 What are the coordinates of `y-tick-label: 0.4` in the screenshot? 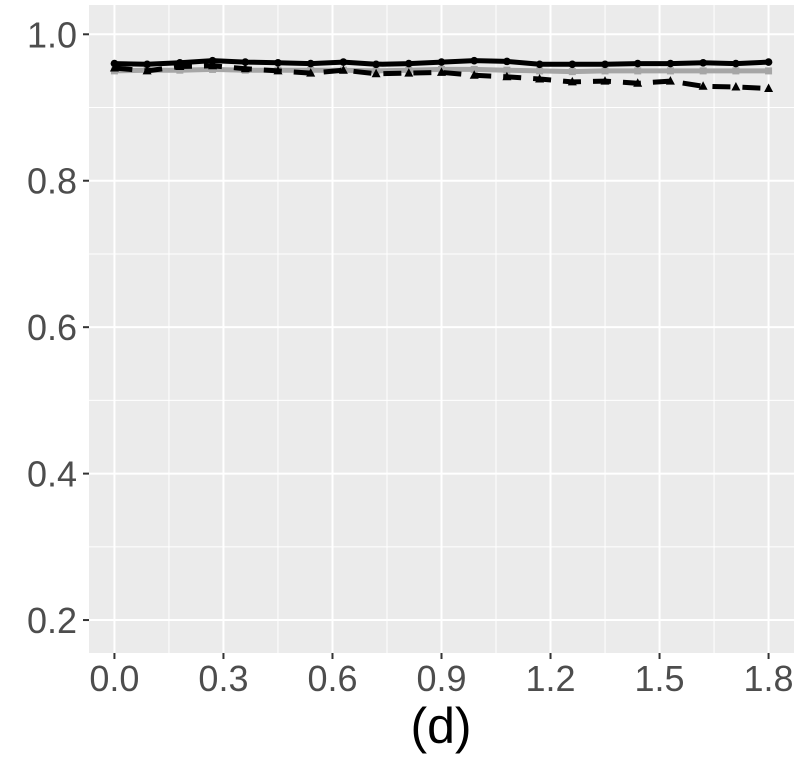 It's located at (52, 474).